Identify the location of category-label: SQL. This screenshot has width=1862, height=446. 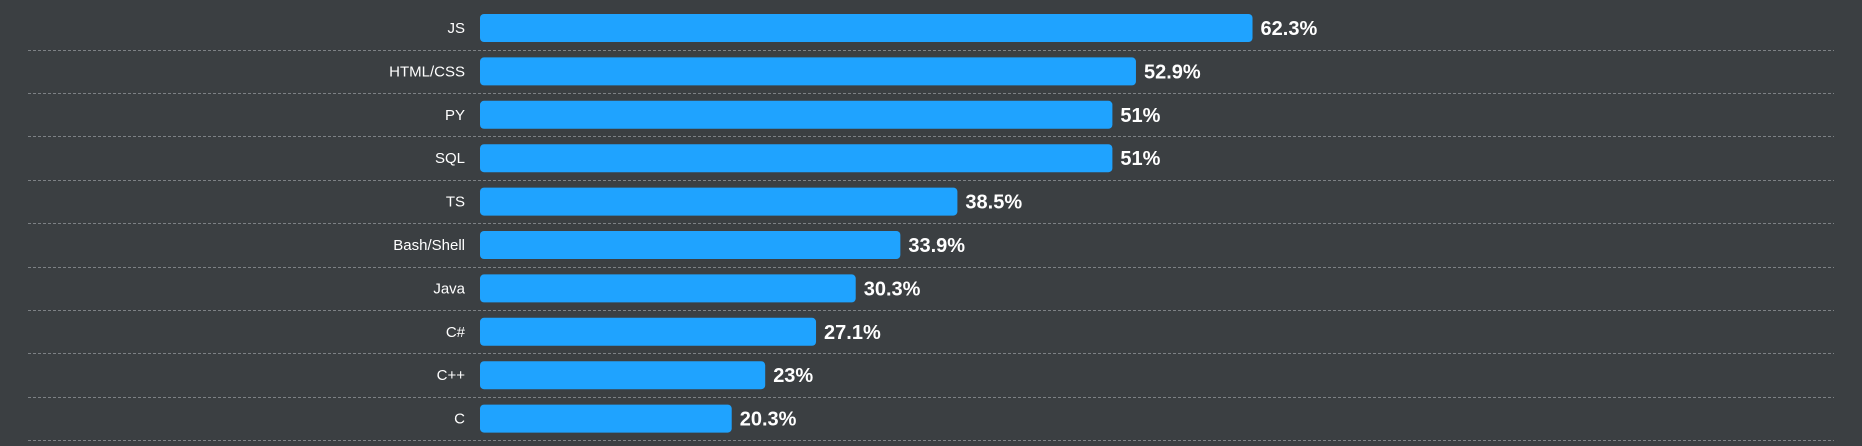
(450, 158).